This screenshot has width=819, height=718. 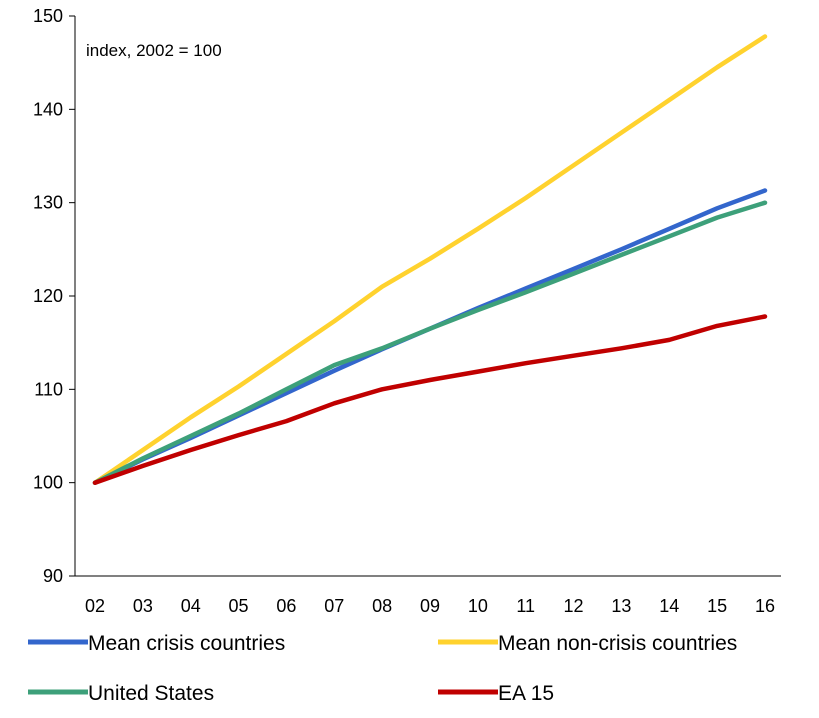 I want to click on x-tick-label: 02, so click(x=95, y=606).